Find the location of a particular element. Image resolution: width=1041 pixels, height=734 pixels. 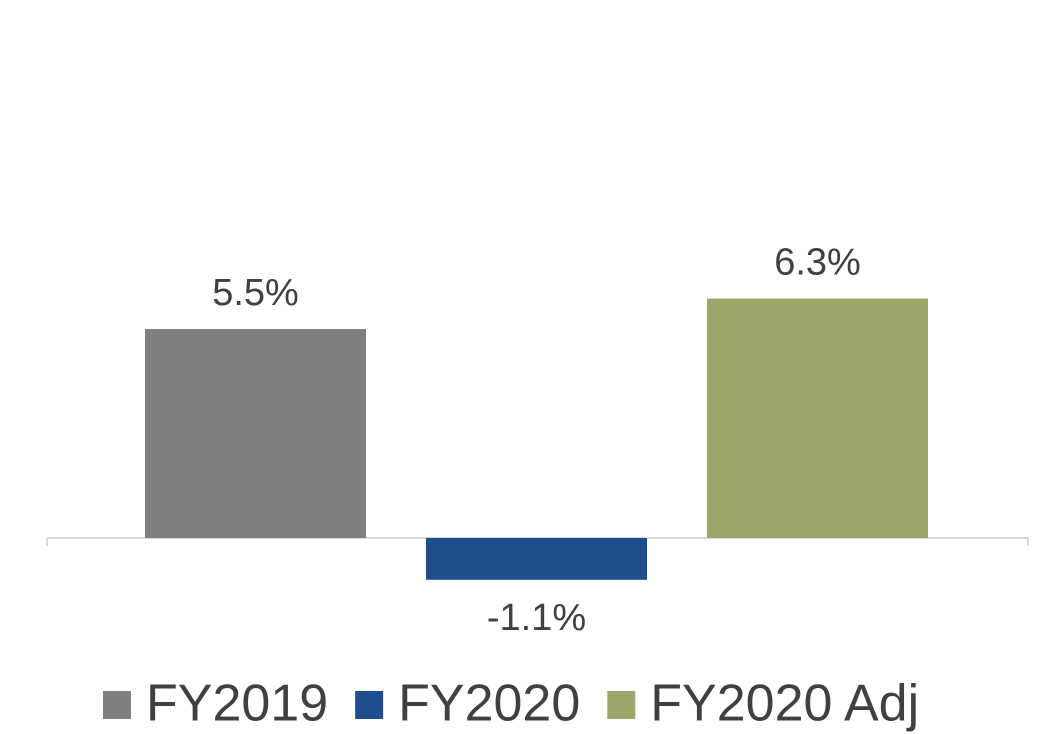

data-label: 6.3% is located at coordinates (817, 263).